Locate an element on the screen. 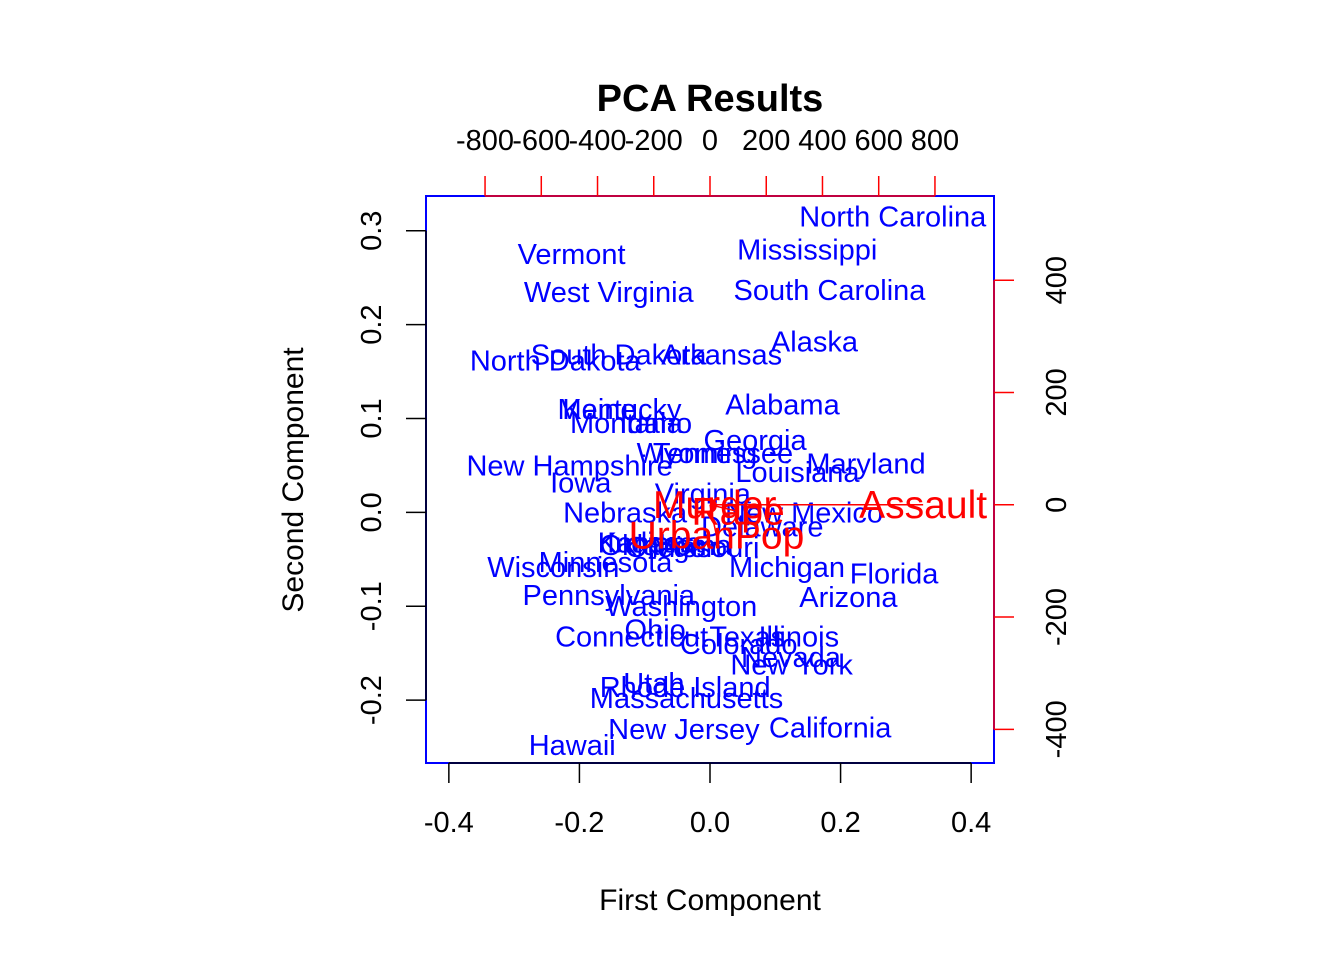 The width and height of the screenshot is (1344, 960). right-tick-label: -400 is located at coordinates (1057, 729).